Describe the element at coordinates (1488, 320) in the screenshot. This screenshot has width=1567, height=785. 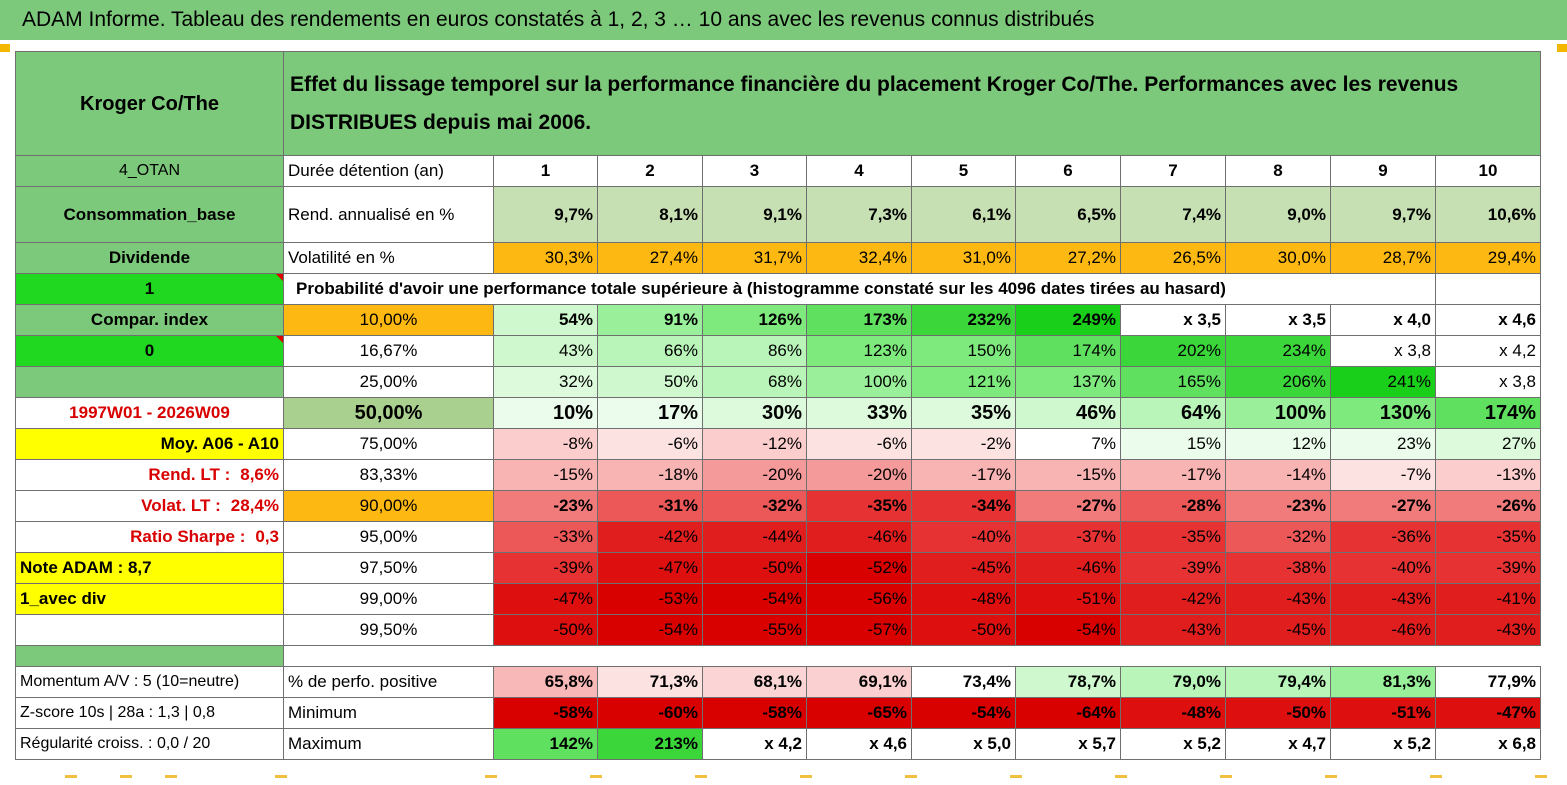
I see `prob-value: x 4,6` at that location.